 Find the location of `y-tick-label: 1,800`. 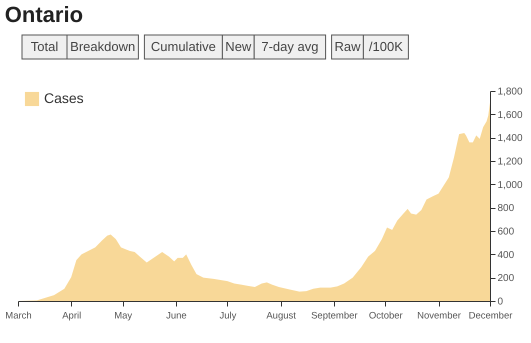

y-tick-label: 1,800 is located at coordinates (510, 92).